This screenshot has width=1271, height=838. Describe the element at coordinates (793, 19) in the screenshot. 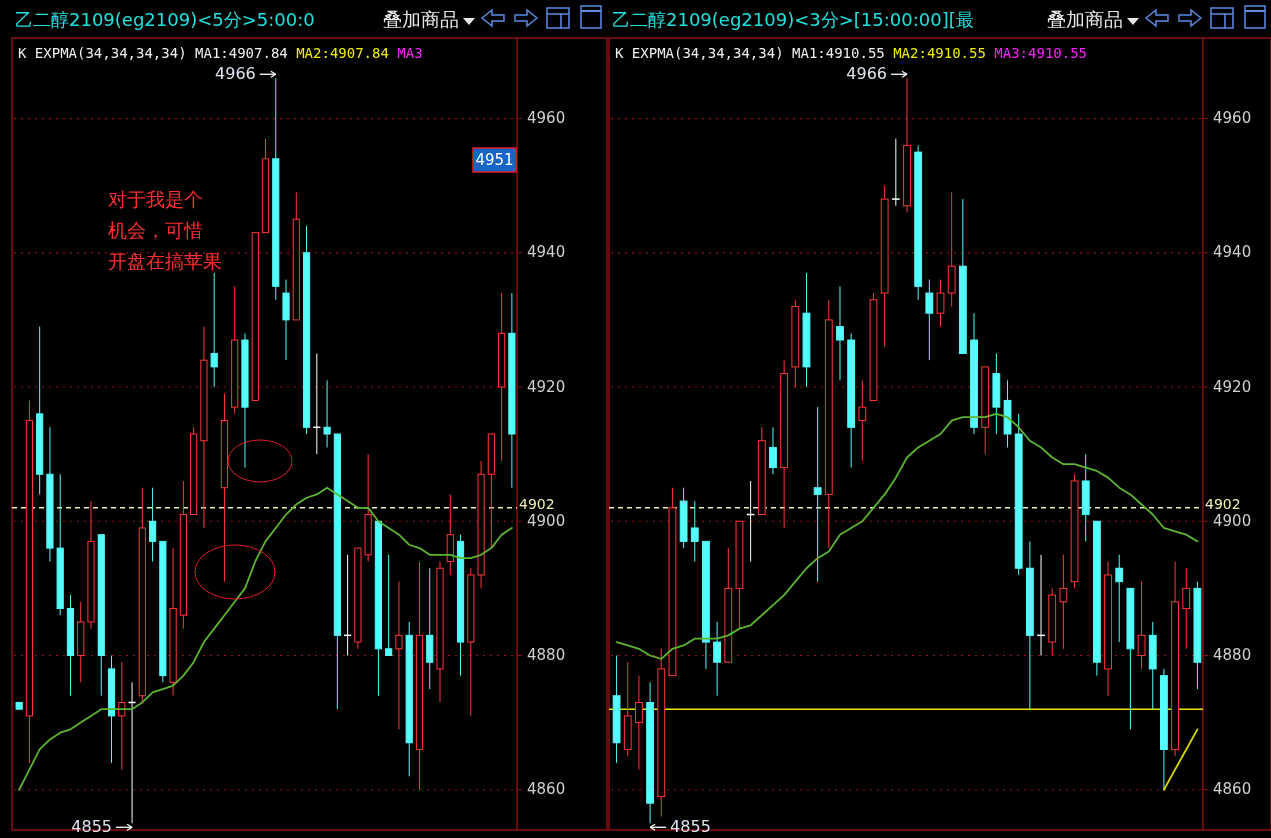

I see `chart-title: 乙二醇2109(eg2109)<3分>[15:00:00][最` at that location.